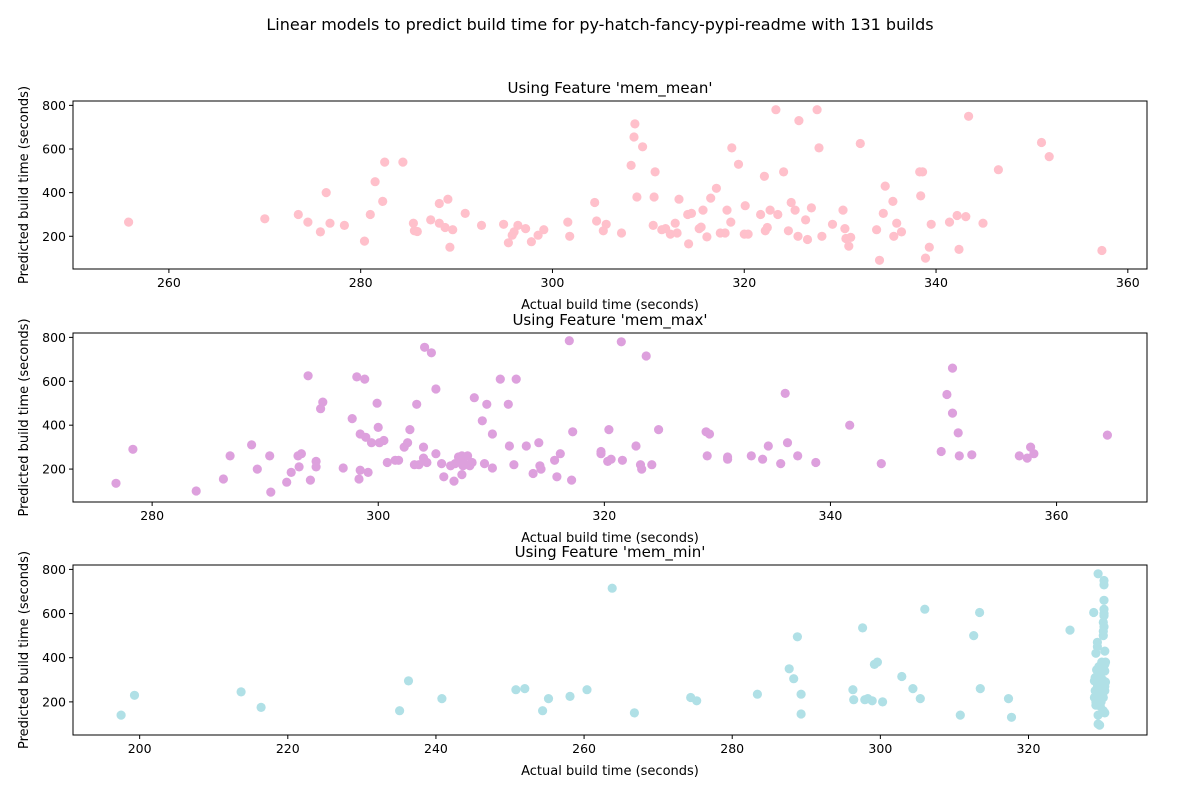 The width and height of the screenshot is (1200, 800). Describe the element at coordinates (604, 515) in the screenshot. I see `x-tick-label: 320` at that location.